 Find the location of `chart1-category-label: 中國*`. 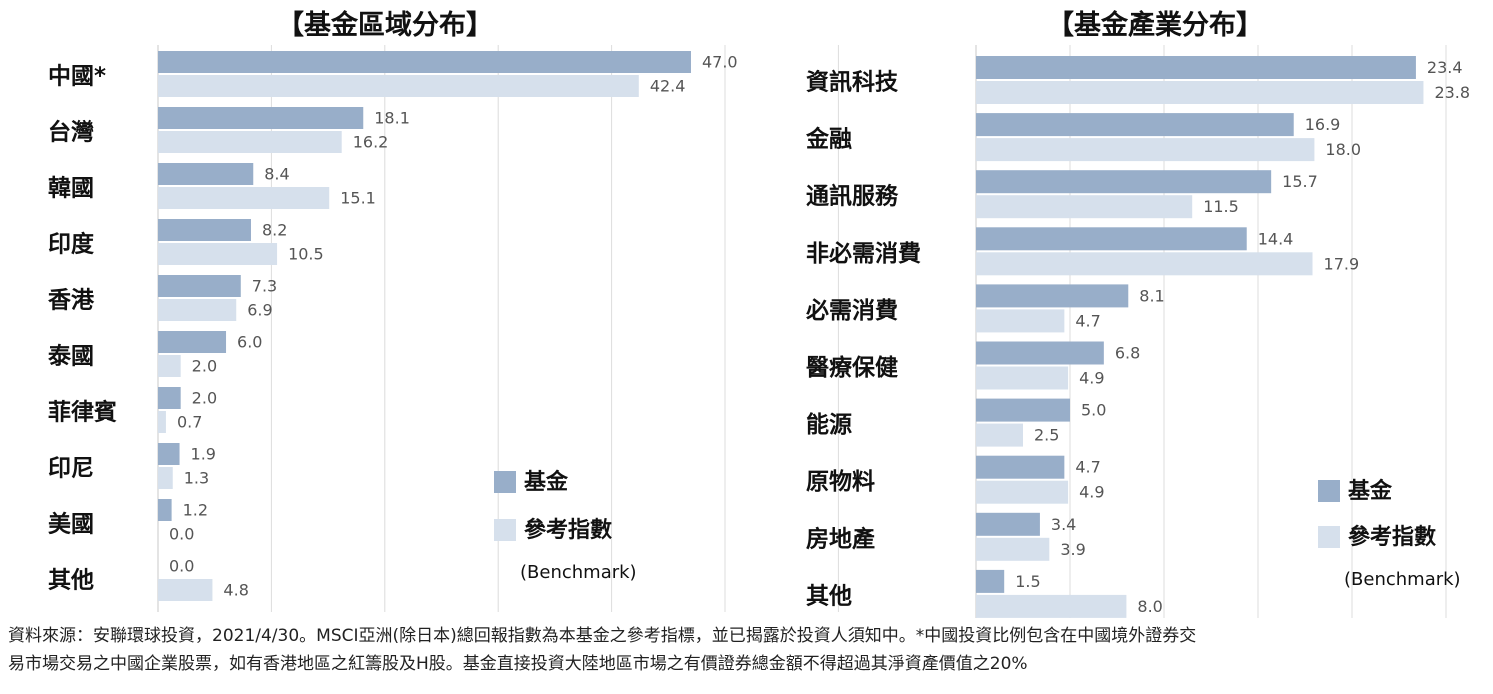

chart1-category-label: 中國* is located at coordinates (77, 77).